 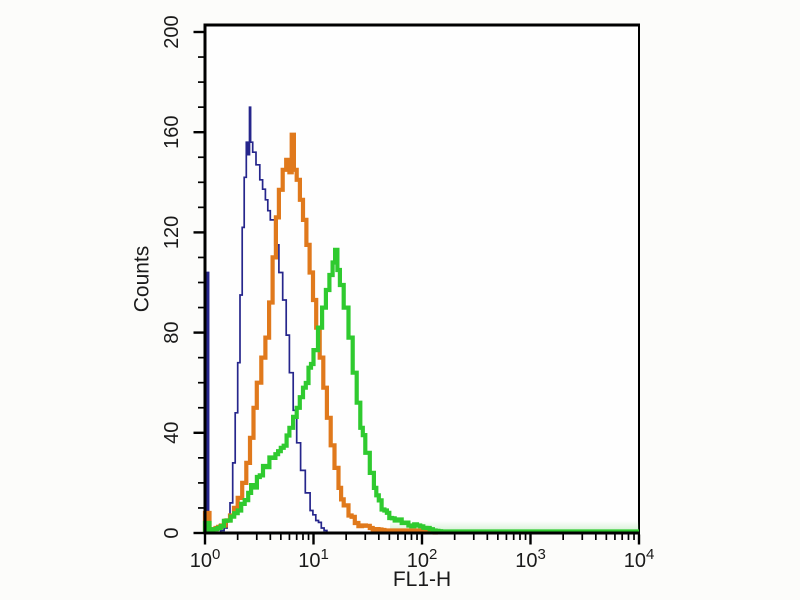 I want to click on series-blue-control-curve, so click(x=266, y=320).